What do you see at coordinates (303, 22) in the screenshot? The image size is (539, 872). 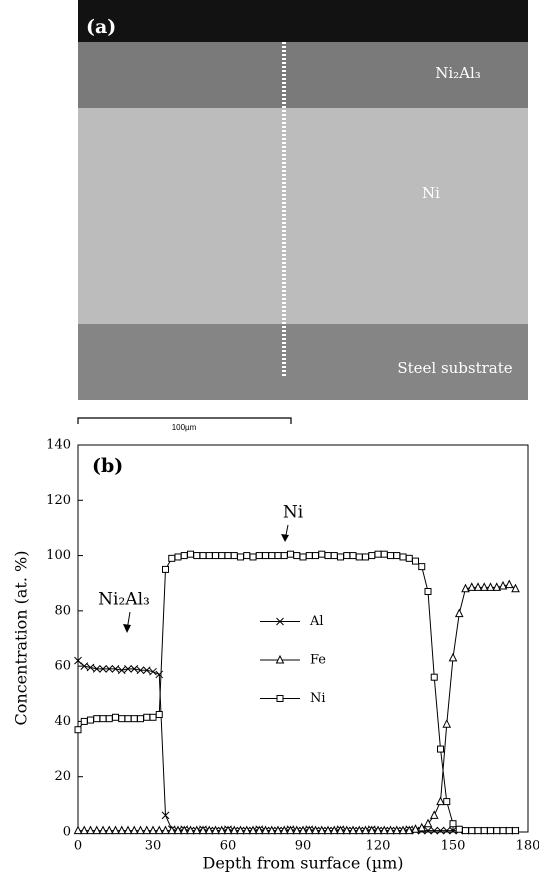 I see `top-layer` at bounding box center [303, 22].